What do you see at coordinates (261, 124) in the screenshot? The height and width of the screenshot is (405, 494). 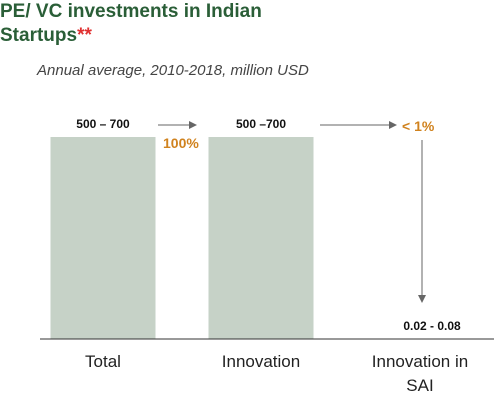 I see `value-label: 500 –700` at bounding box center [261, 124].